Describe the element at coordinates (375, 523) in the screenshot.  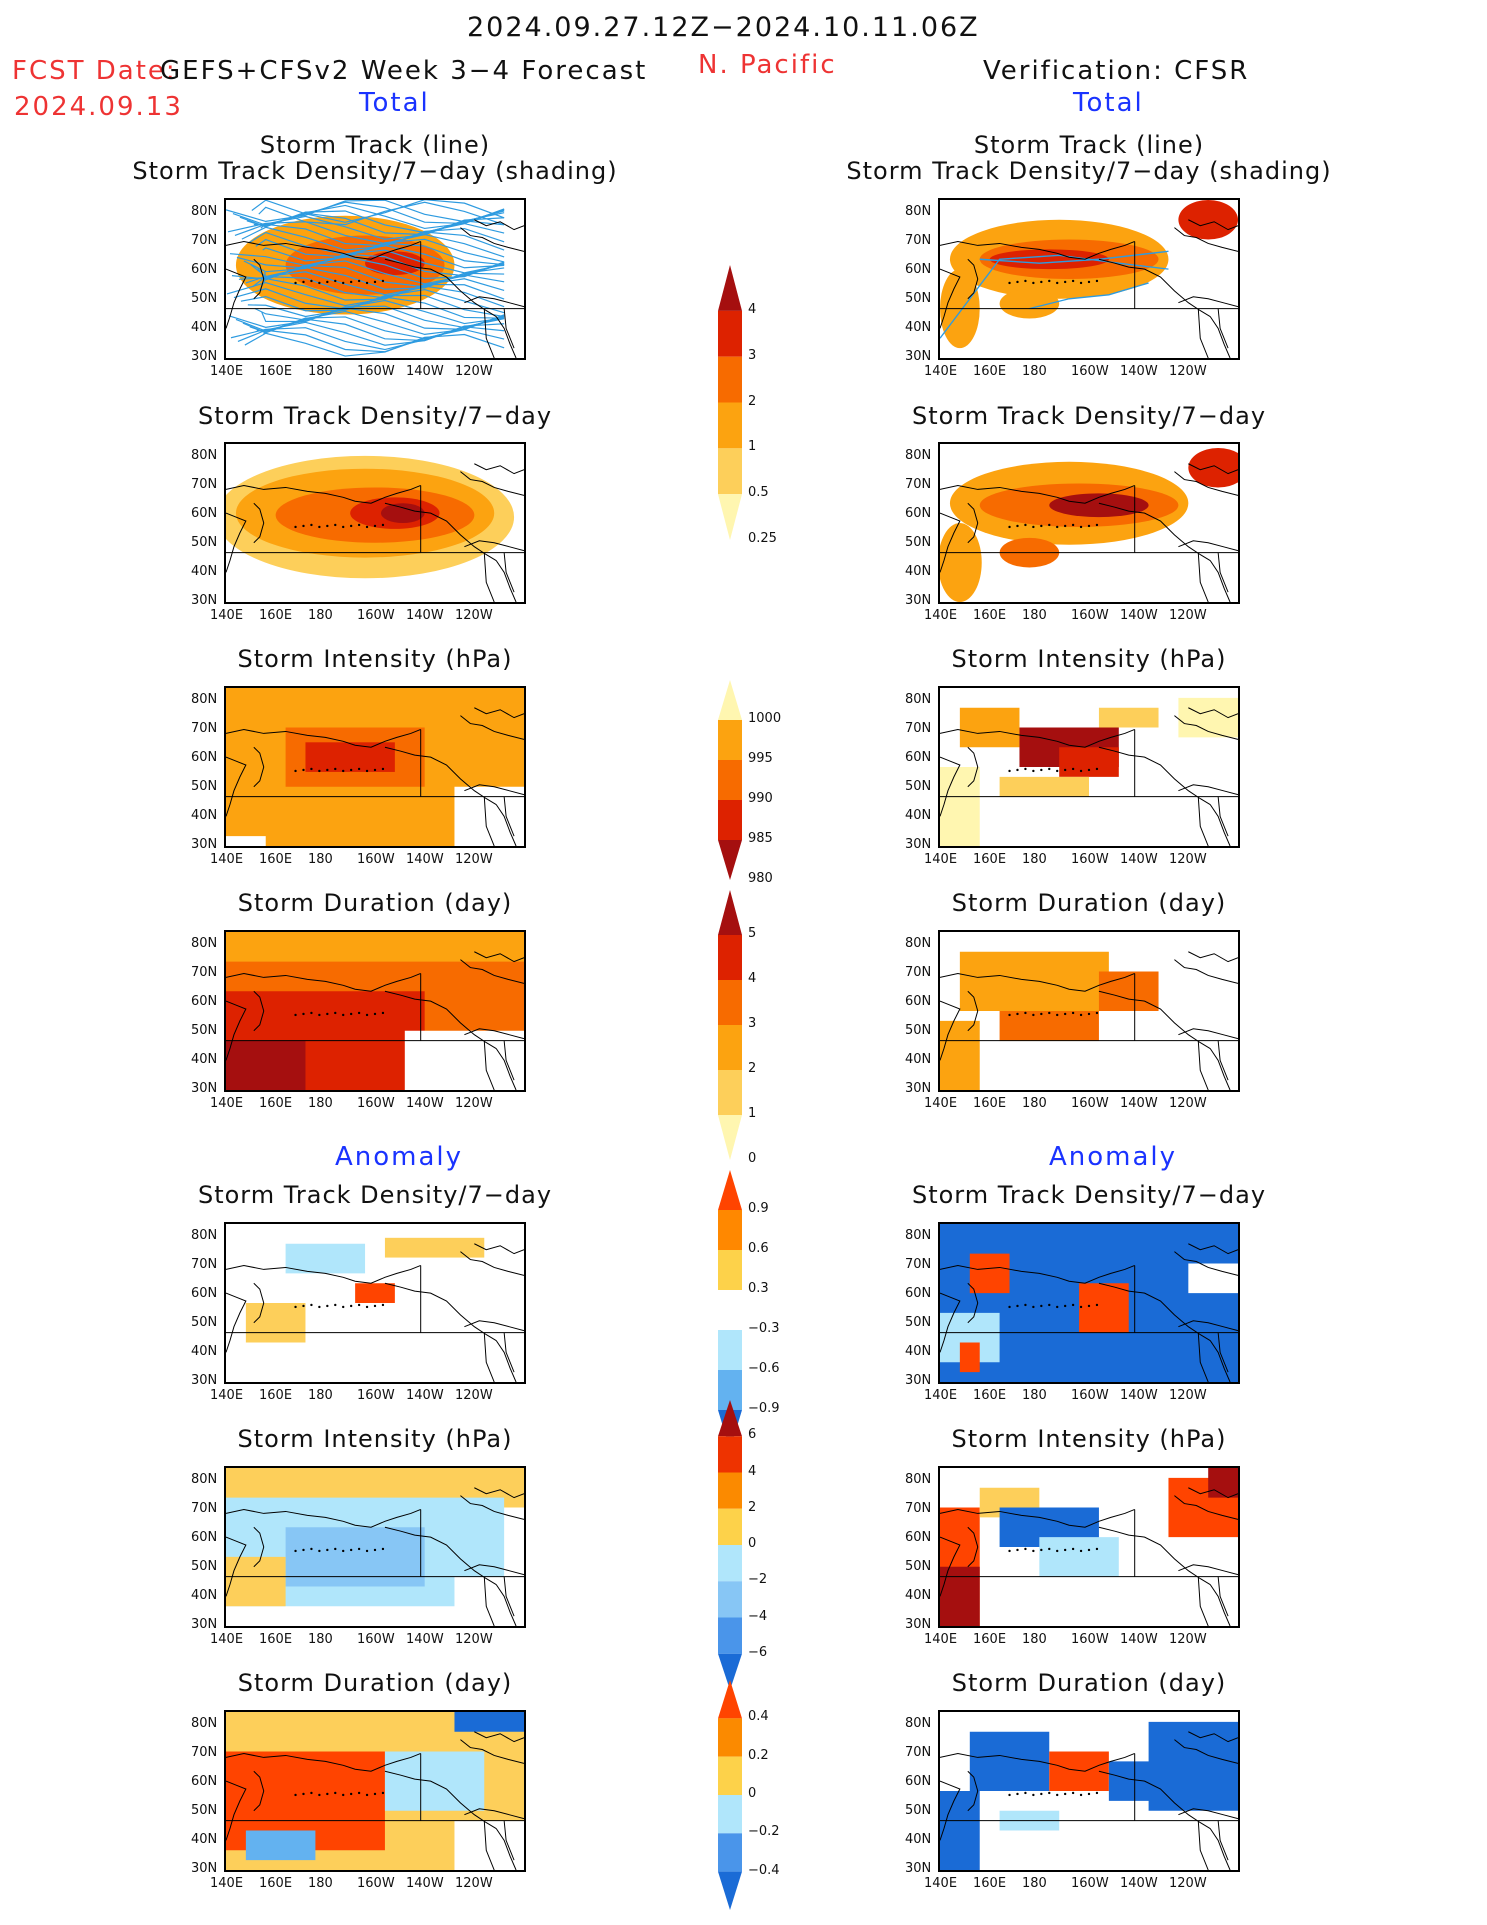
I see `left-panel-1-map` at that location.